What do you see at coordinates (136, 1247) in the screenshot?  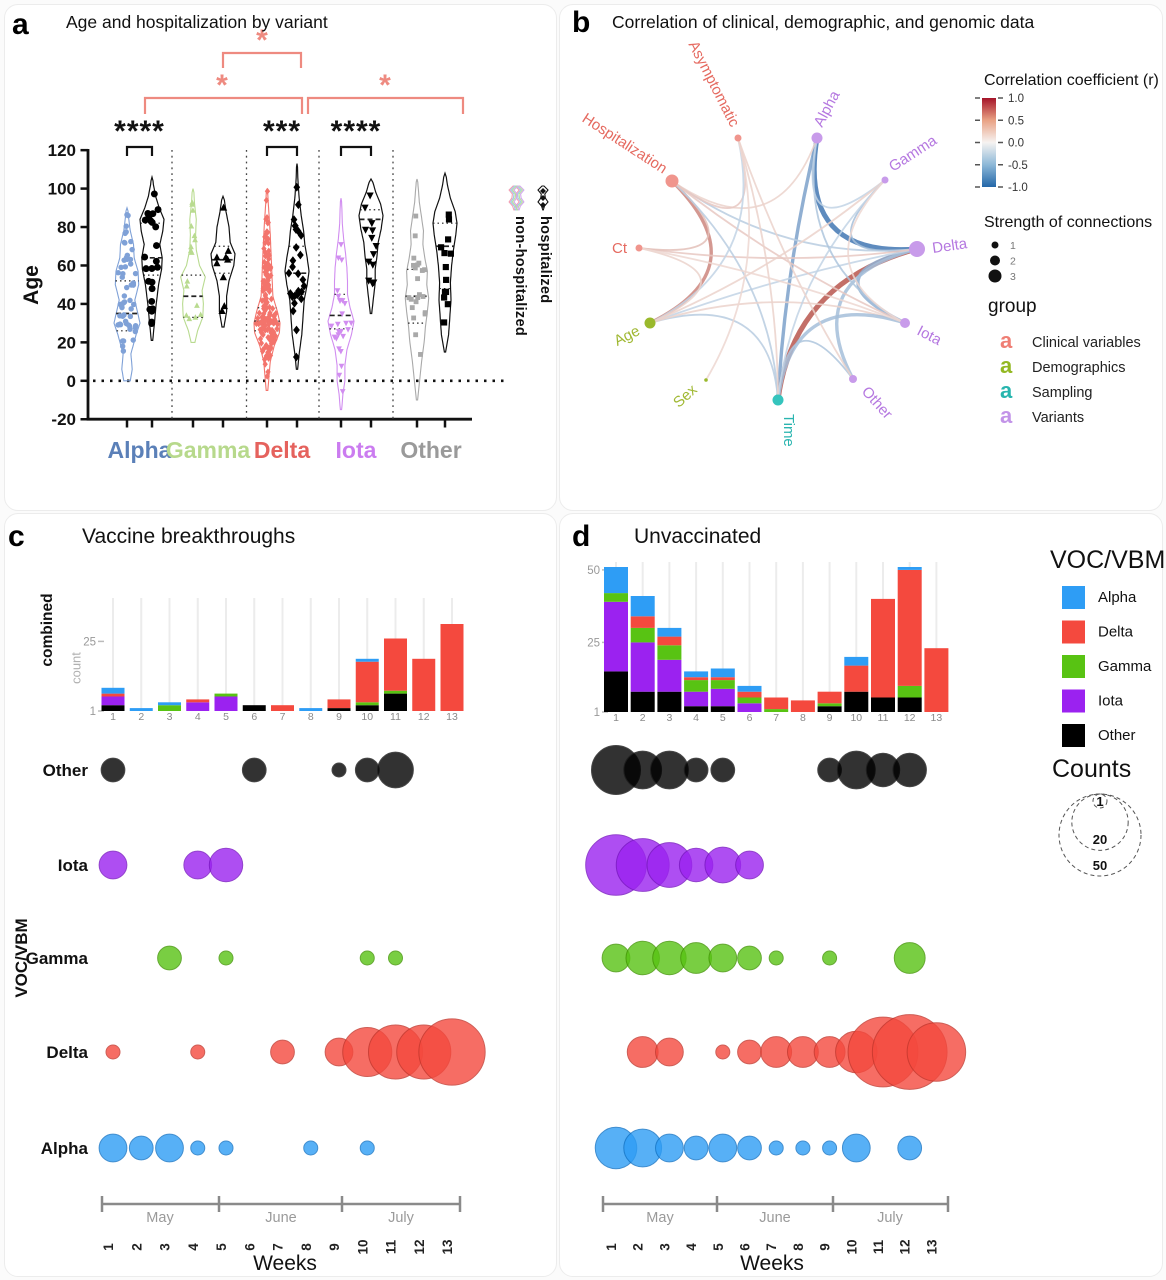 I see `week-number-2: 2` at bounding box center [136, 1247].